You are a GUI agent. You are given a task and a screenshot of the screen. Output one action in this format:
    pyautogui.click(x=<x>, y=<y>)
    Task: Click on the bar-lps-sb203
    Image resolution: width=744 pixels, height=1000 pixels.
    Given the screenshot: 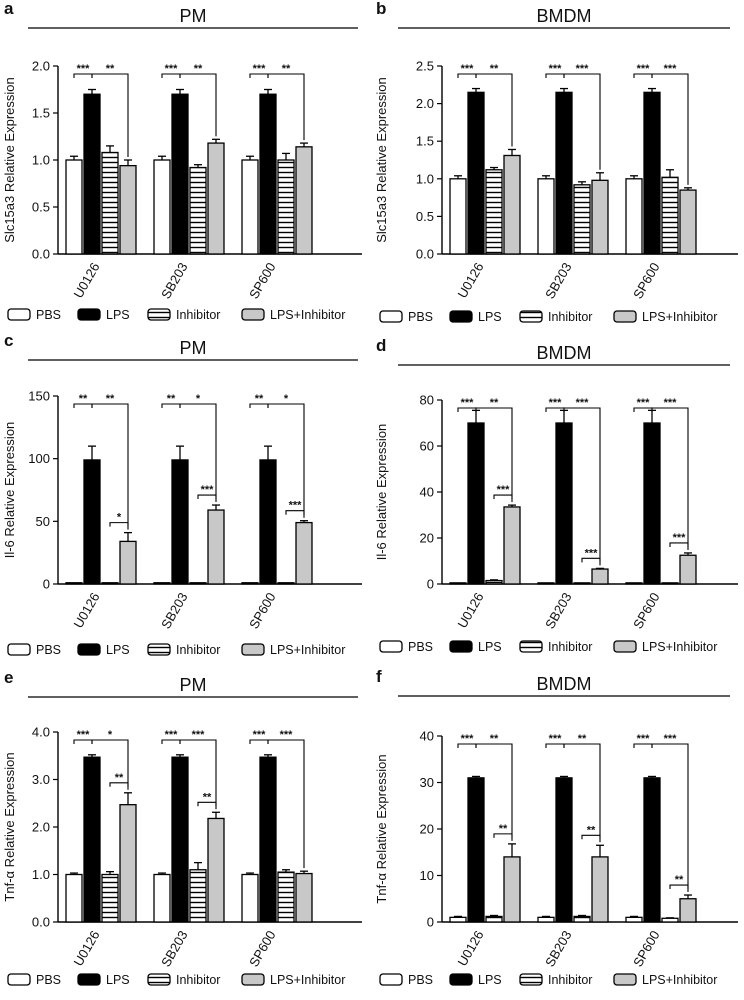 What is the action you would take?
    pyautogui.click(x=180, y=174)
    